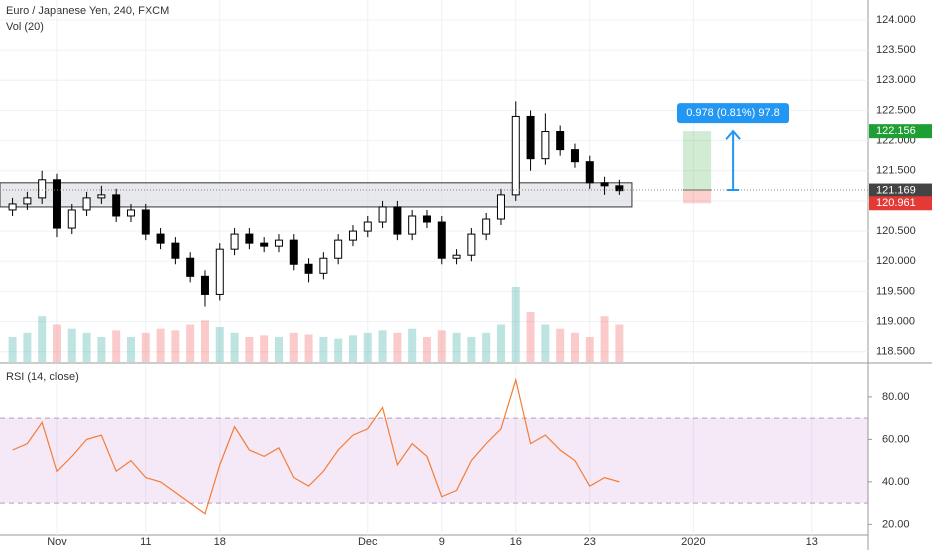 The image size is (932, 555). I want to click on y-tick-label: 123.500, so click(896, 50).